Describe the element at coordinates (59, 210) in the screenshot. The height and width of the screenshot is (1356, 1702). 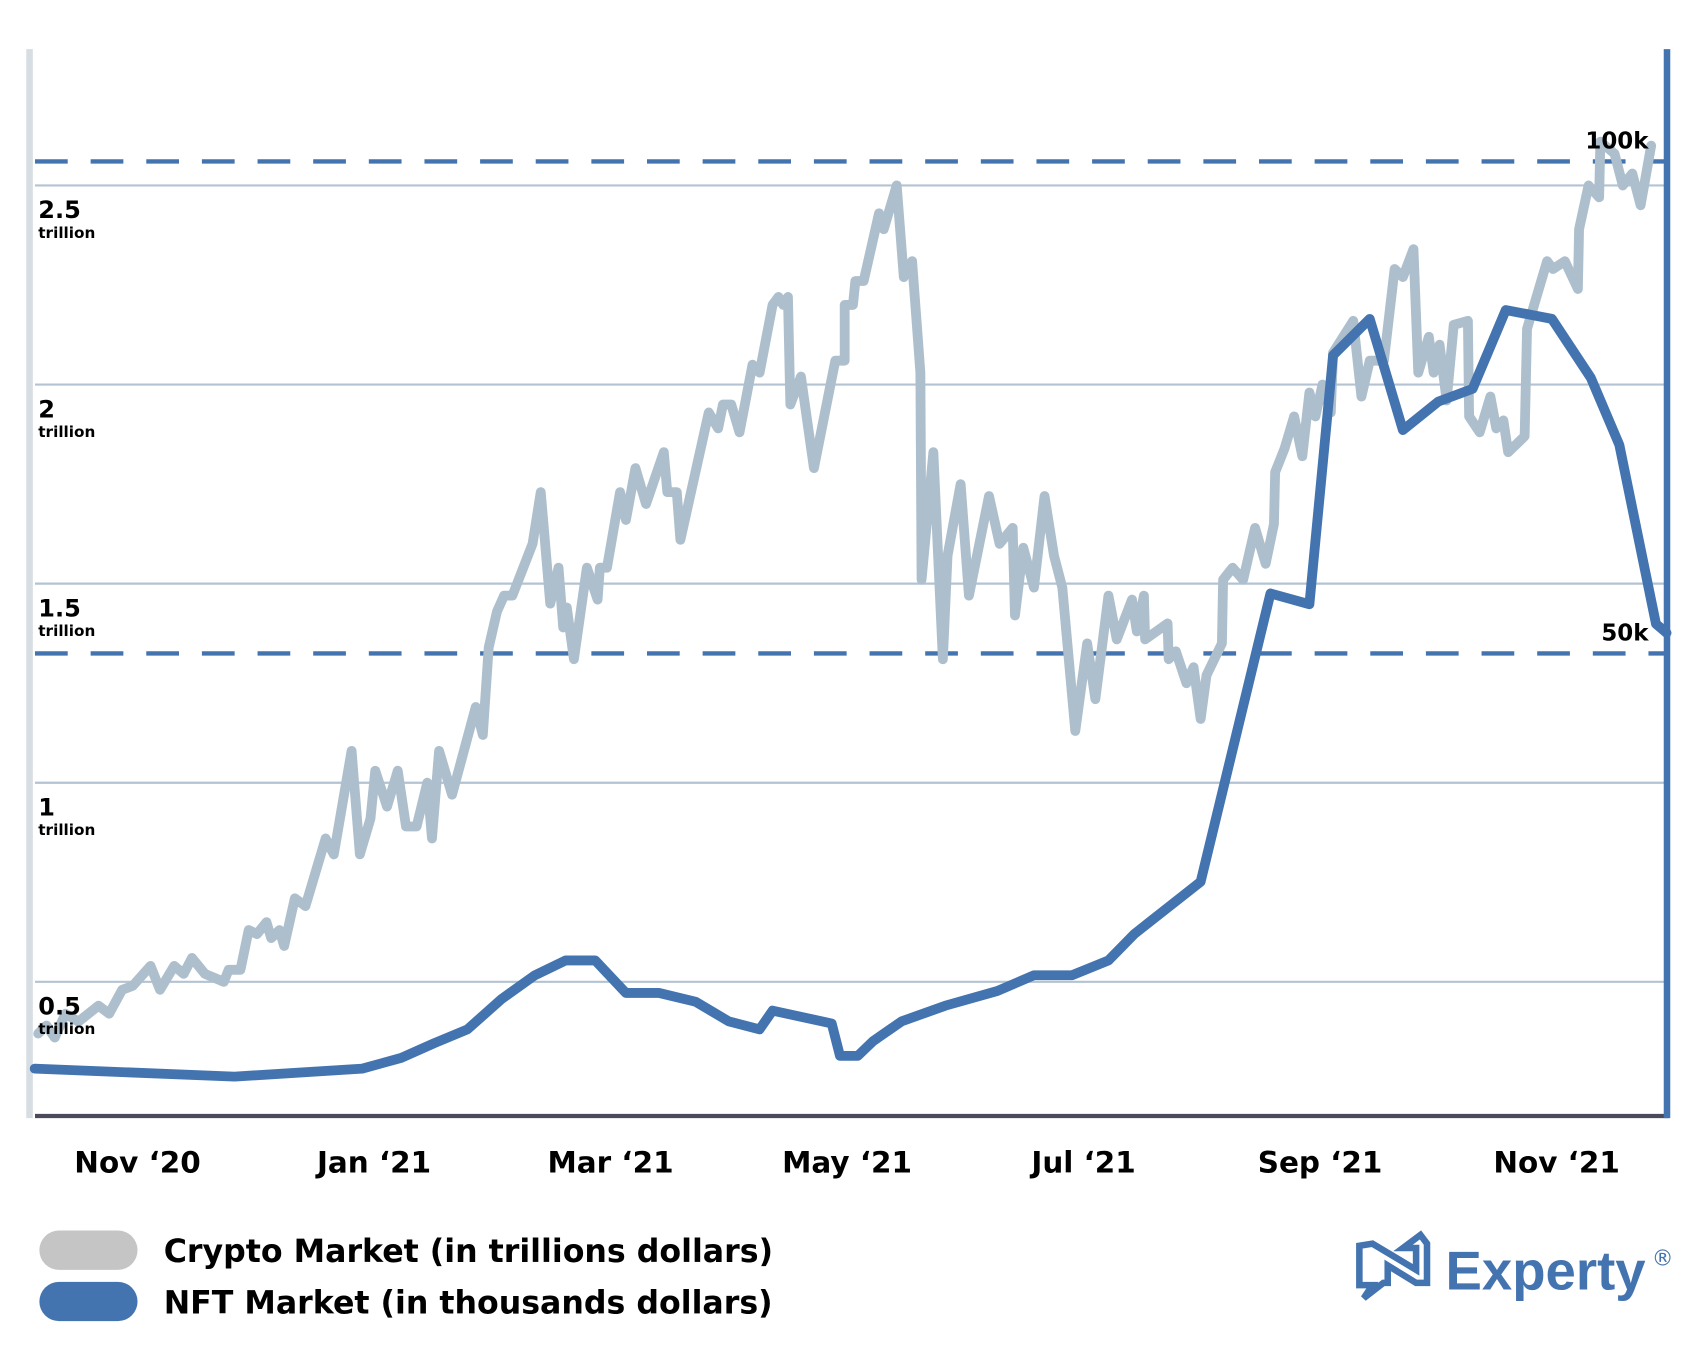
I see `y-tick-label: 2.5` at that location.